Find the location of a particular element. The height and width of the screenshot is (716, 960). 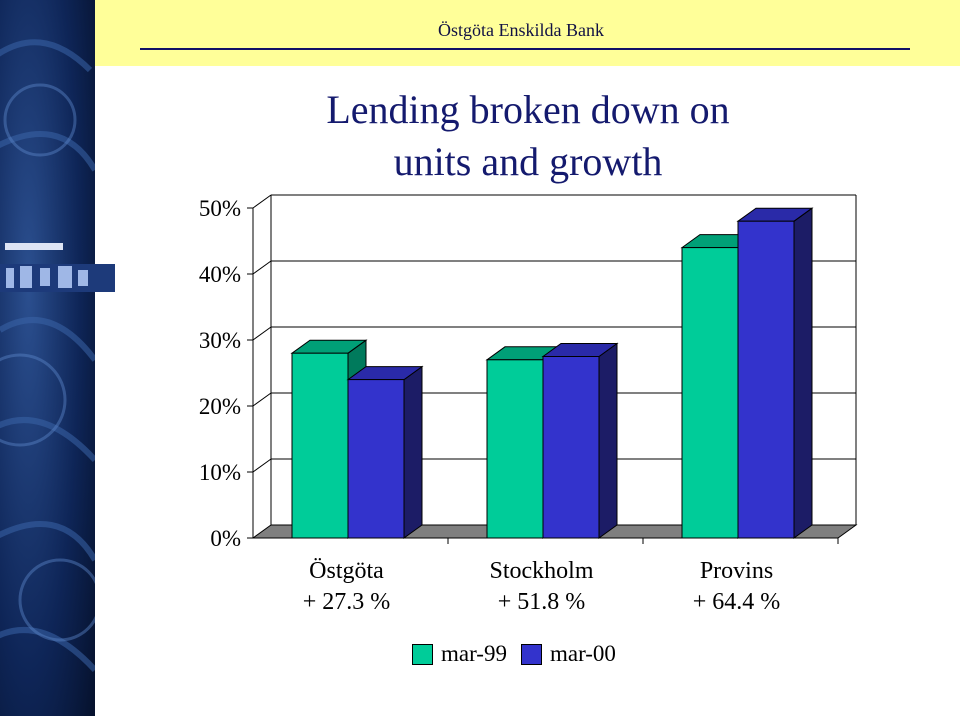

sidebar-art is located at coordinates (47, 358).